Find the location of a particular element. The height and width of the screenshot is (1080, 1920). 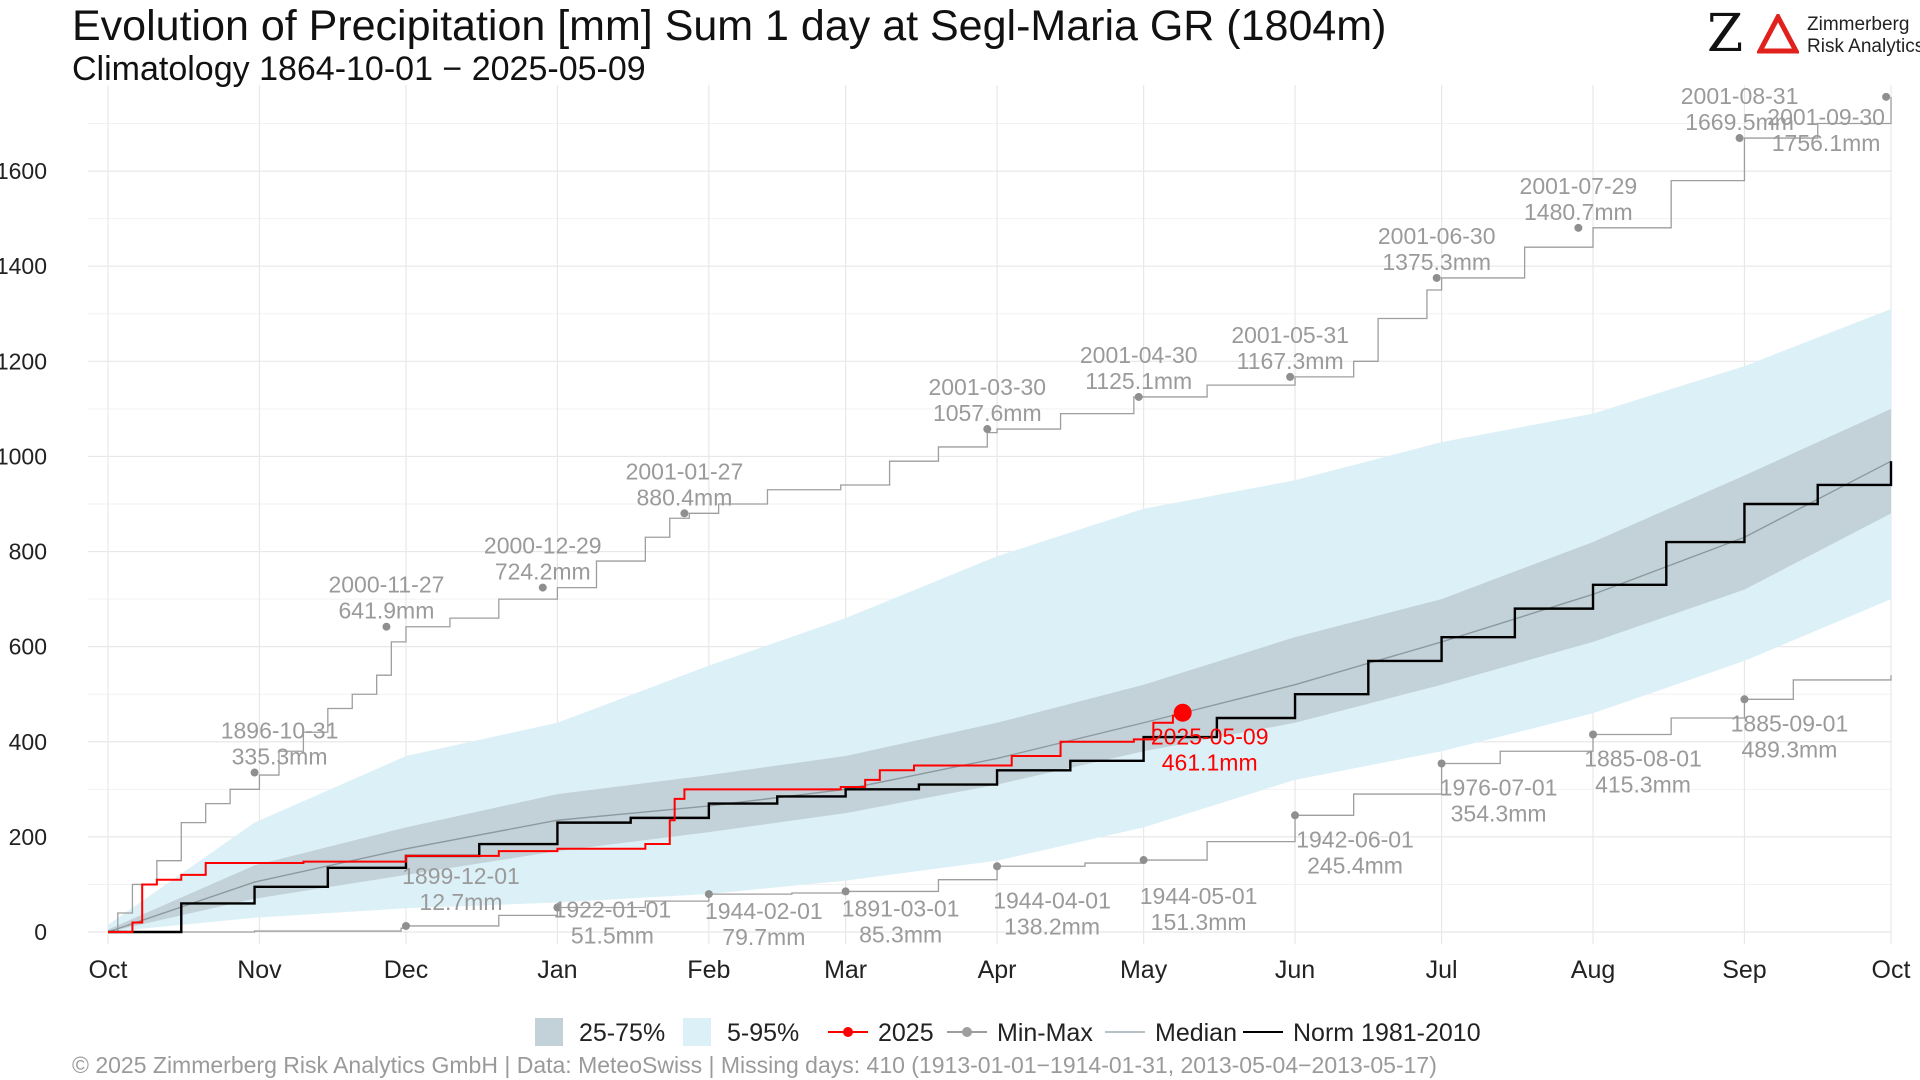

x-tick-label: Aug is located at coordinates (1593, 970).